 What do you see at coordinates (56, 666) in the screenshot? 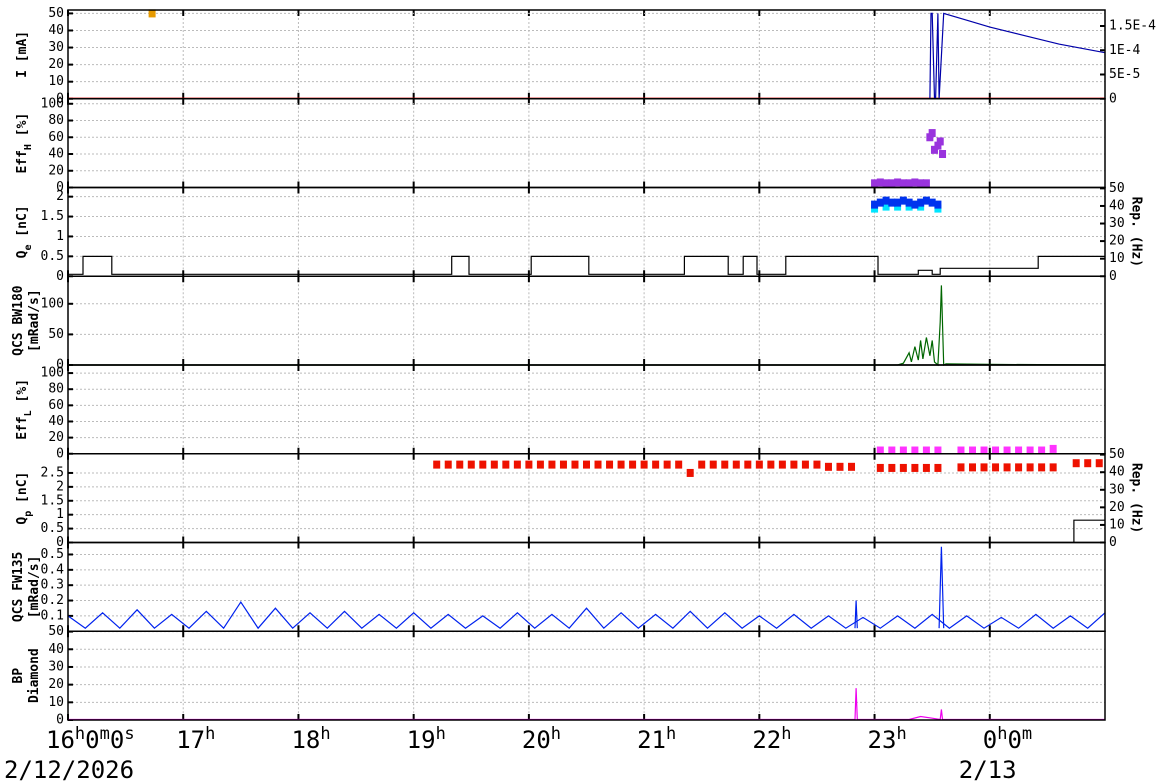
I see `y-tick-label: 30` at bounding box center [56, 666].